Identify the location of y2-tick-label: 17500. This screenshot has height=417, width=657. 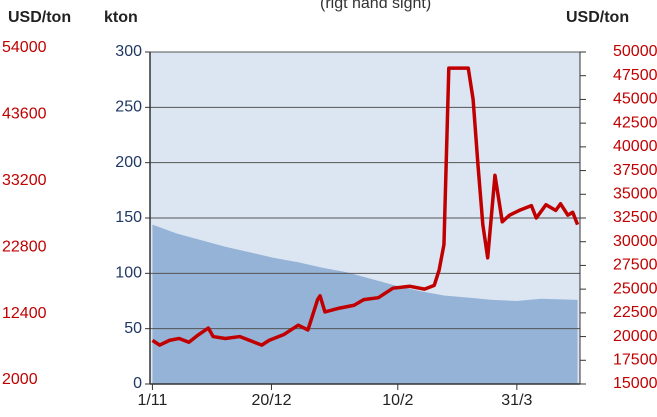
(635, 360).